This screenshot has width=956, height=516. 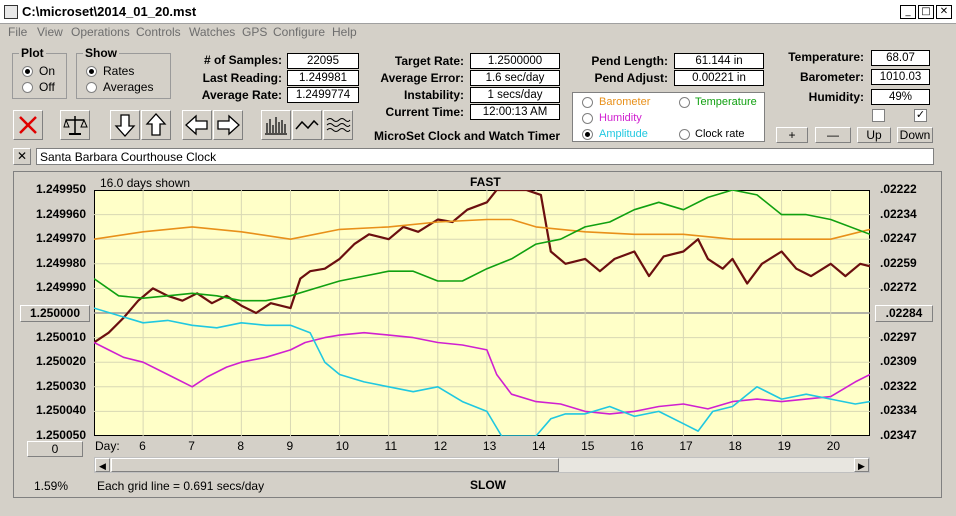 I want to click on horizontal-scrollbar: ◀ ▶, so click(x=482, y=465).